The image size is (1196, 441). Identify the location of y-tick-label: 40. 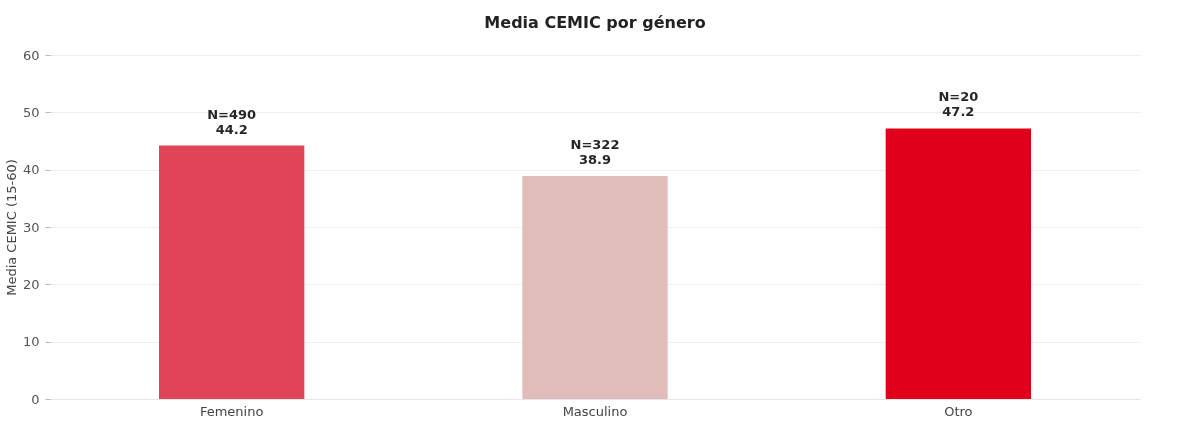
(31, 170).